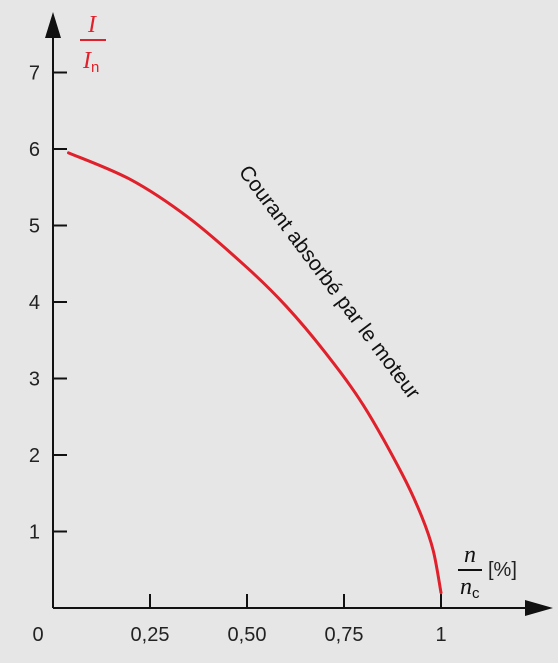 The width and height of the screenshot is (558, 663). Describe the element at coordinates (539, 608) in the screenshot. I see `x-axis-arrow-icon` at that location.